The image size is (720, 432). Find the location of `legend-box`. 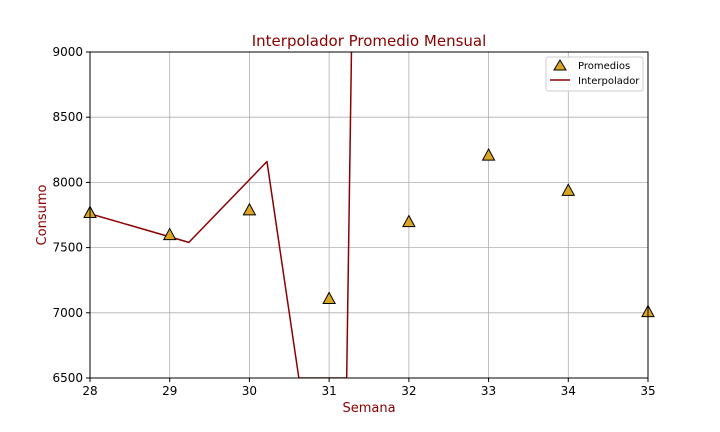

legend-box is located at coordinates (594, 74).